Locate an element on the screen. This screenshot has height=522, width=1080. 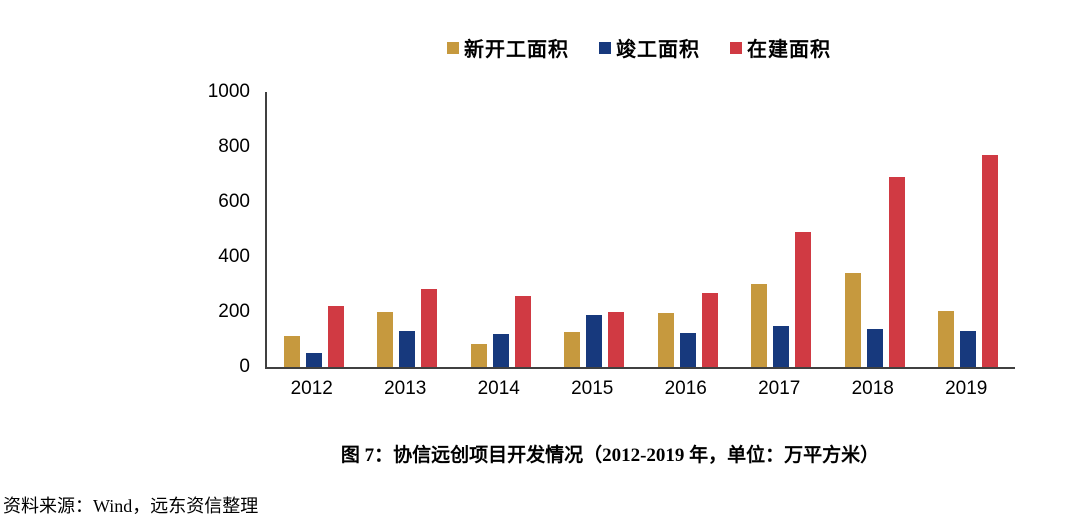
x-axis-label-2014: 2014 is located at coordinates (498, 388).